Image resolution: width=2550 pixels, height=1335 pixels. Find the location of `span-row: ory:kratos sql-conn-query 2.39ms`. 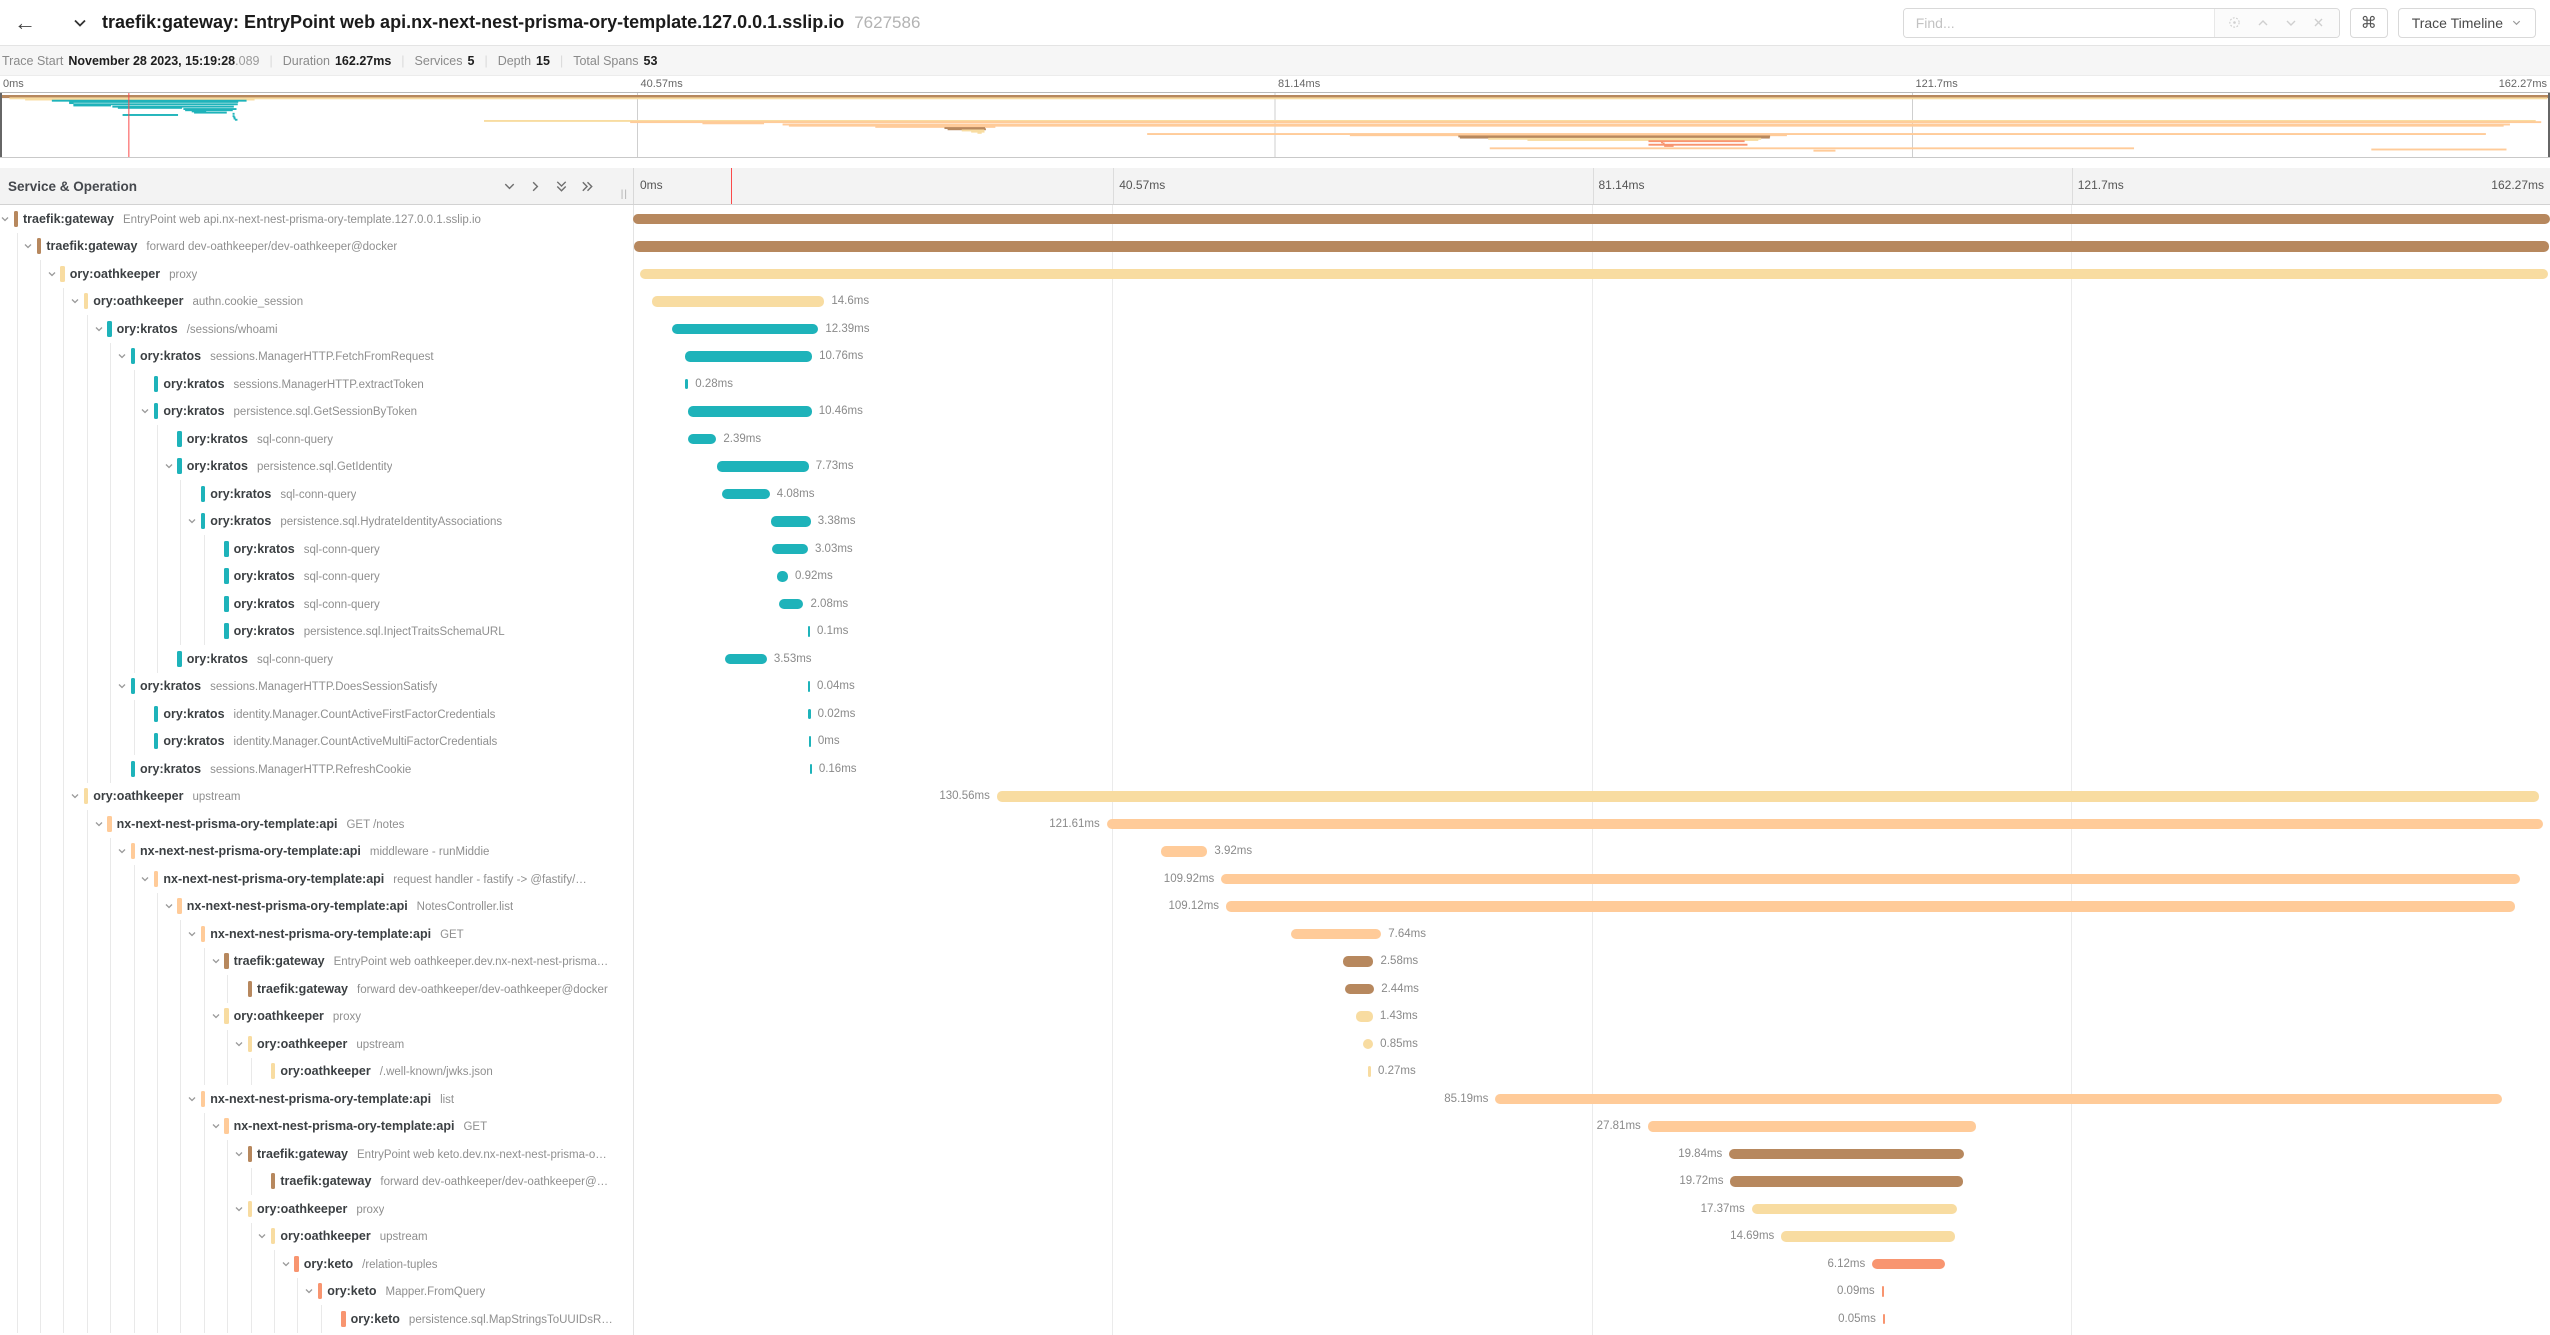

span-row: ory:kratos sql-conn-query 2.39ms is located at coordinates (1275, 439).